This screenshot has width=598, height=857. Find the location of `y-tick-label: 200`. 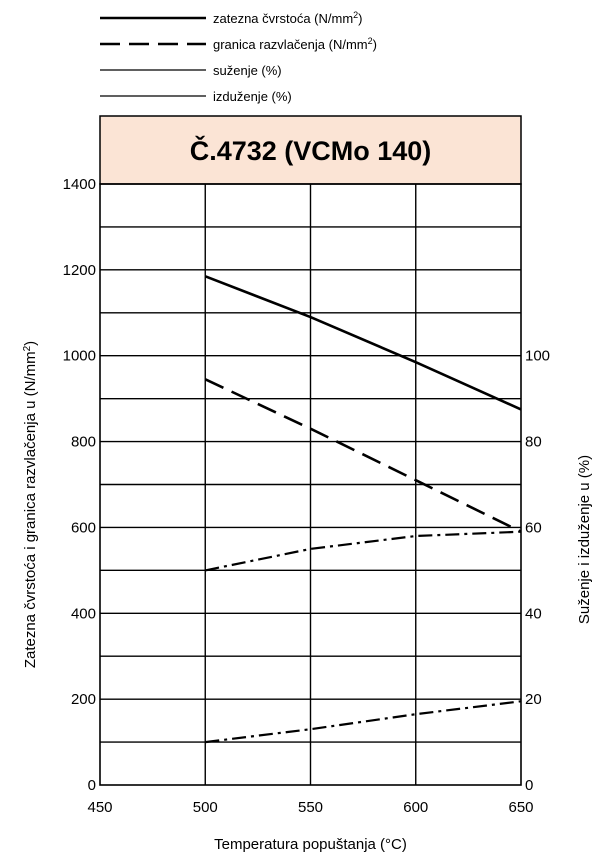

y-tick-label: 200 is located at coordinates (83, 699).